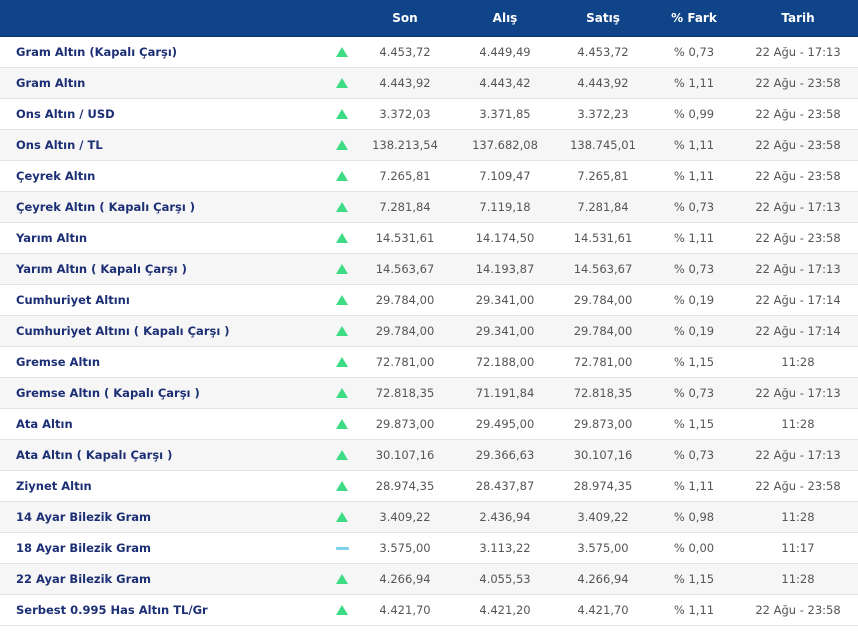 Image resolution: width=858 pixels, height=631 pixels. I want to click on row-name-link: Yarım Altın, so click(52, 238).